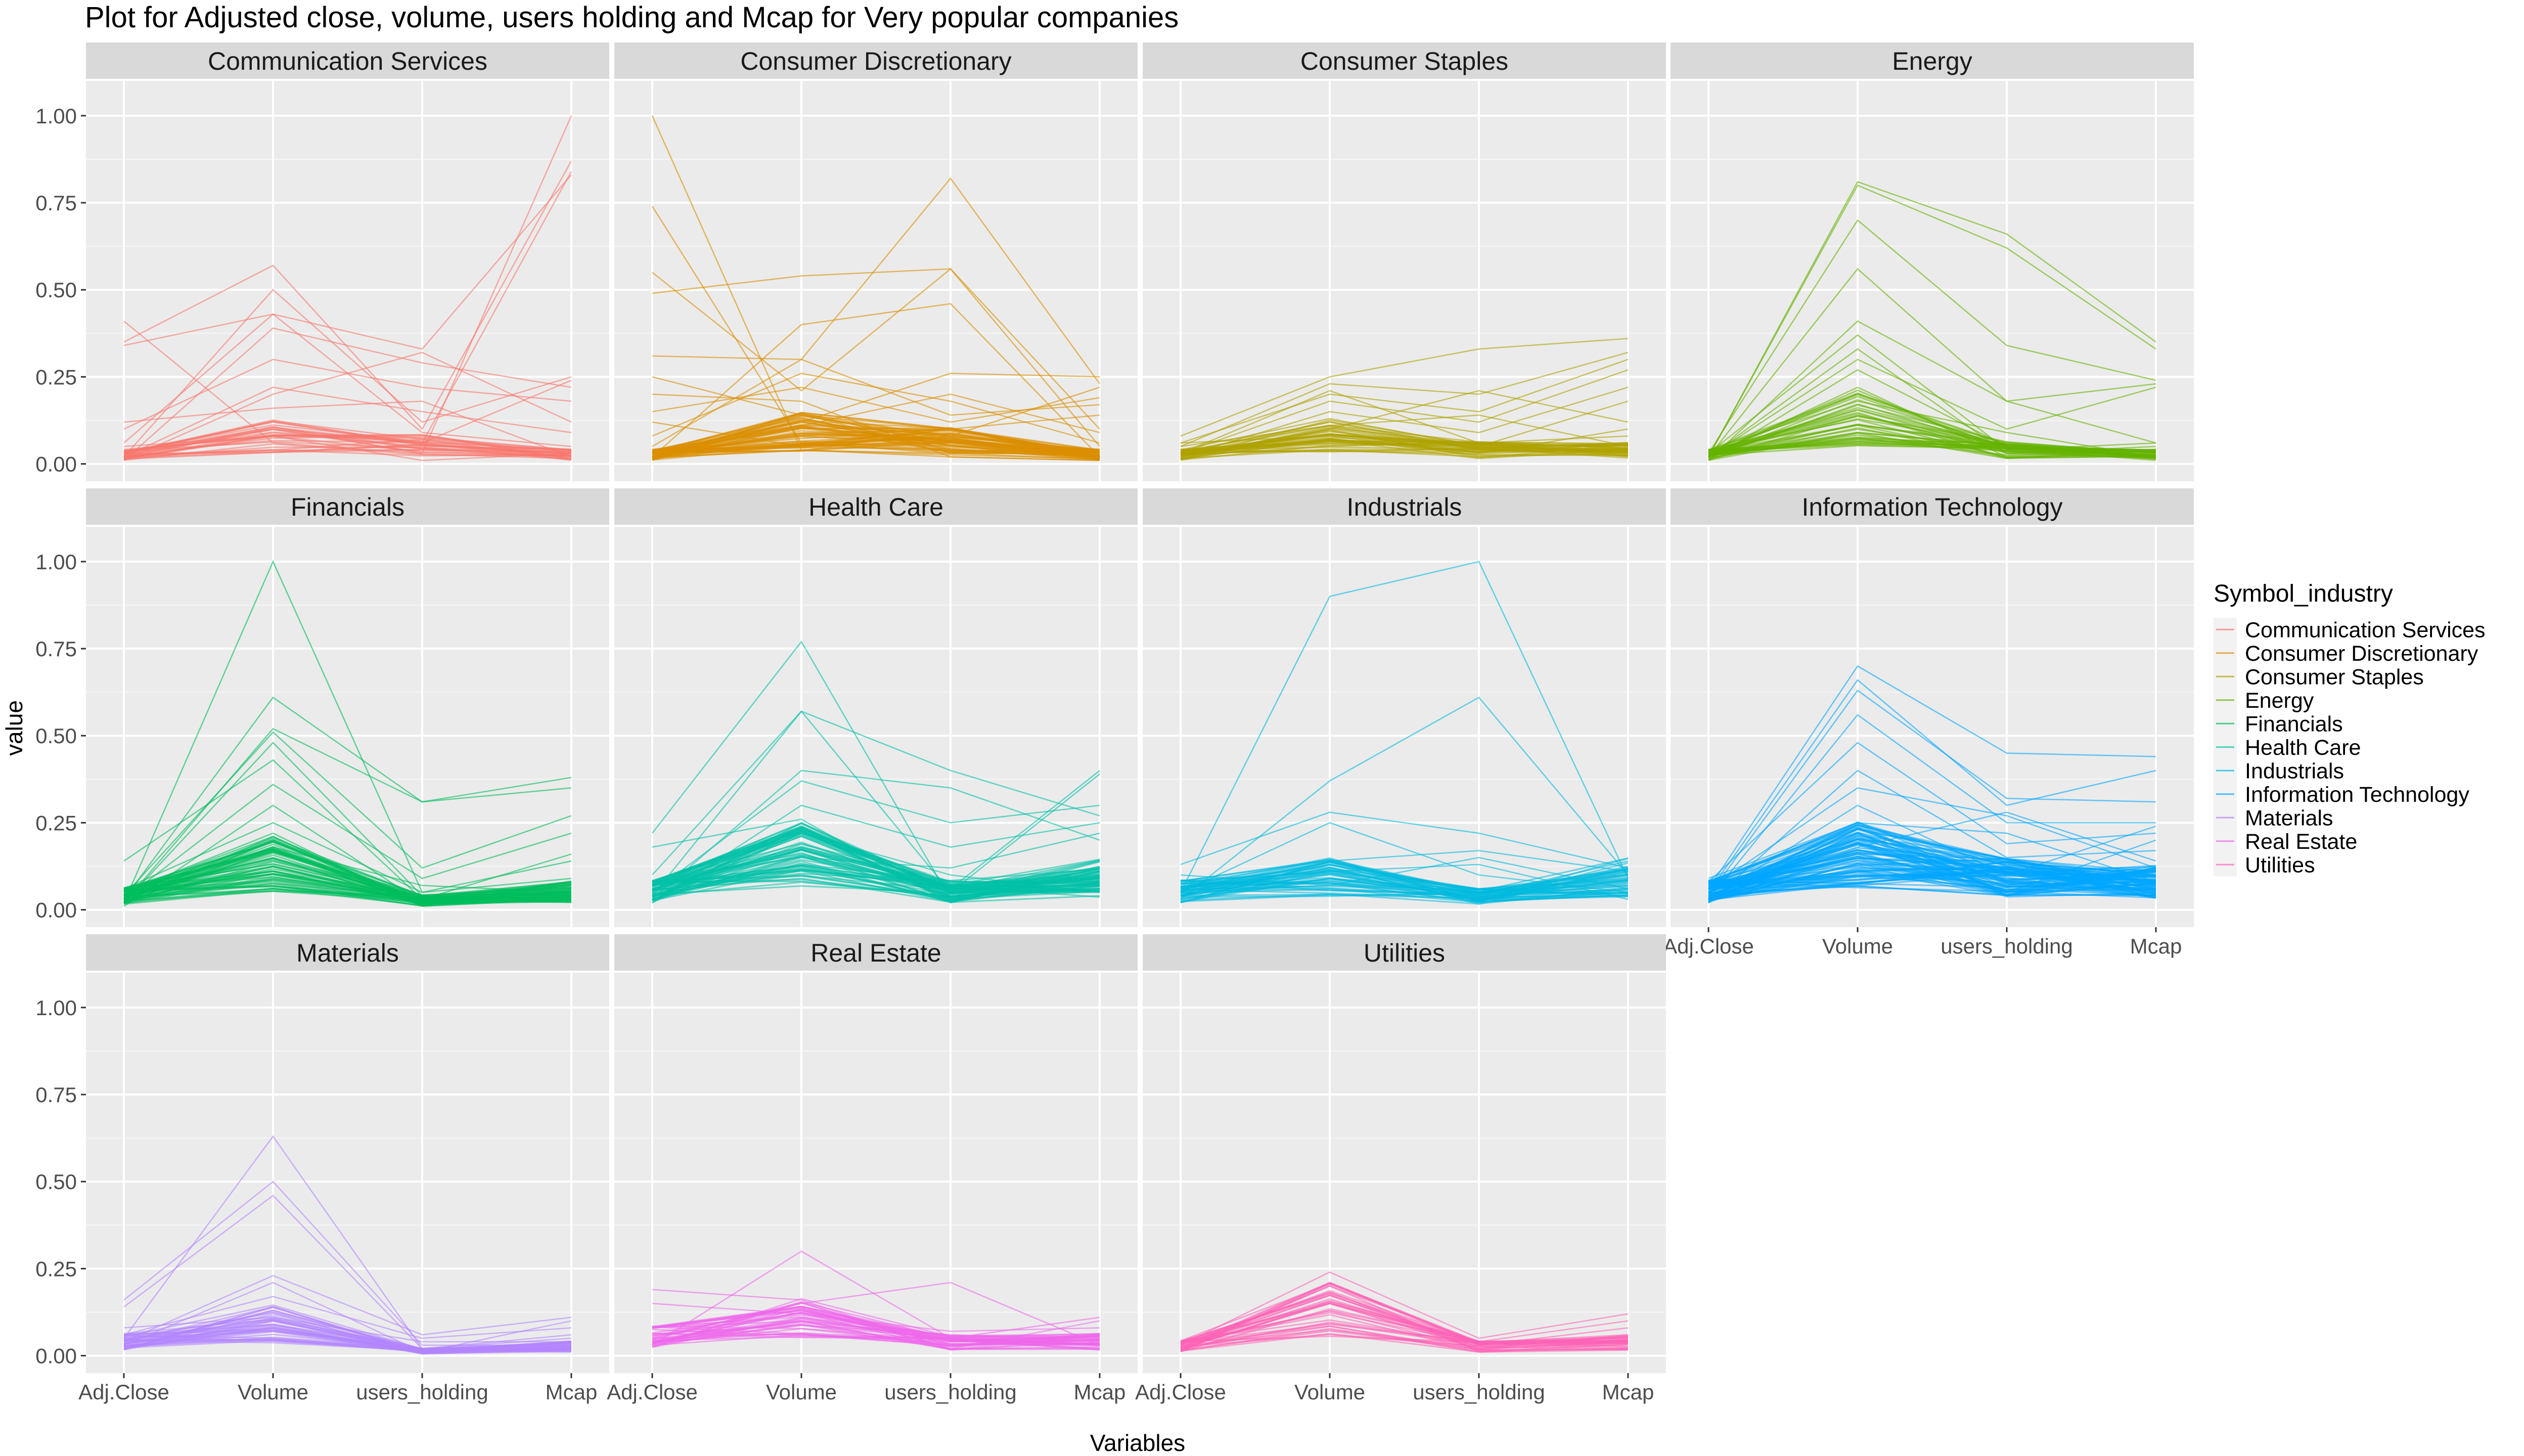 The width and height of the screenshot is (2524, 1456). What do you see at coordinates (1404, 707) in the screenshot?
I see `facet-panel: Industrials` at bounding box center [1404, 707].